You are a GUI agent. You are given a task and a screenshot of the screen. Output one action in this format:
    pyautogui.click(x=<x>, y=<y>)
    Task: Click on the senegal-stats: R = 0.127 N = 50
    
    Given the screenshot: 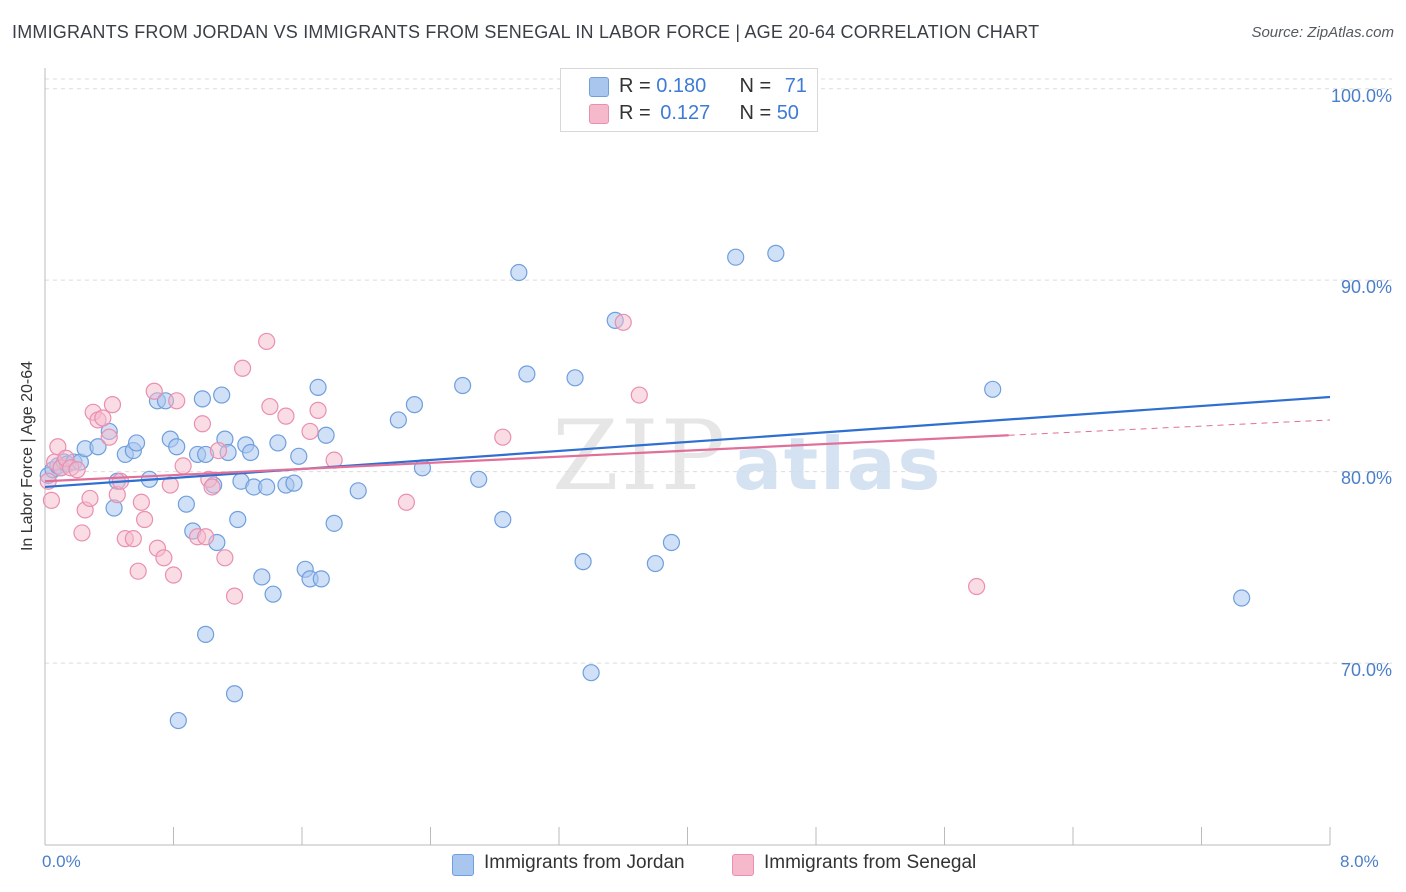 What is the action you would take?
    pyautogui.click(x=709, y=114)
    